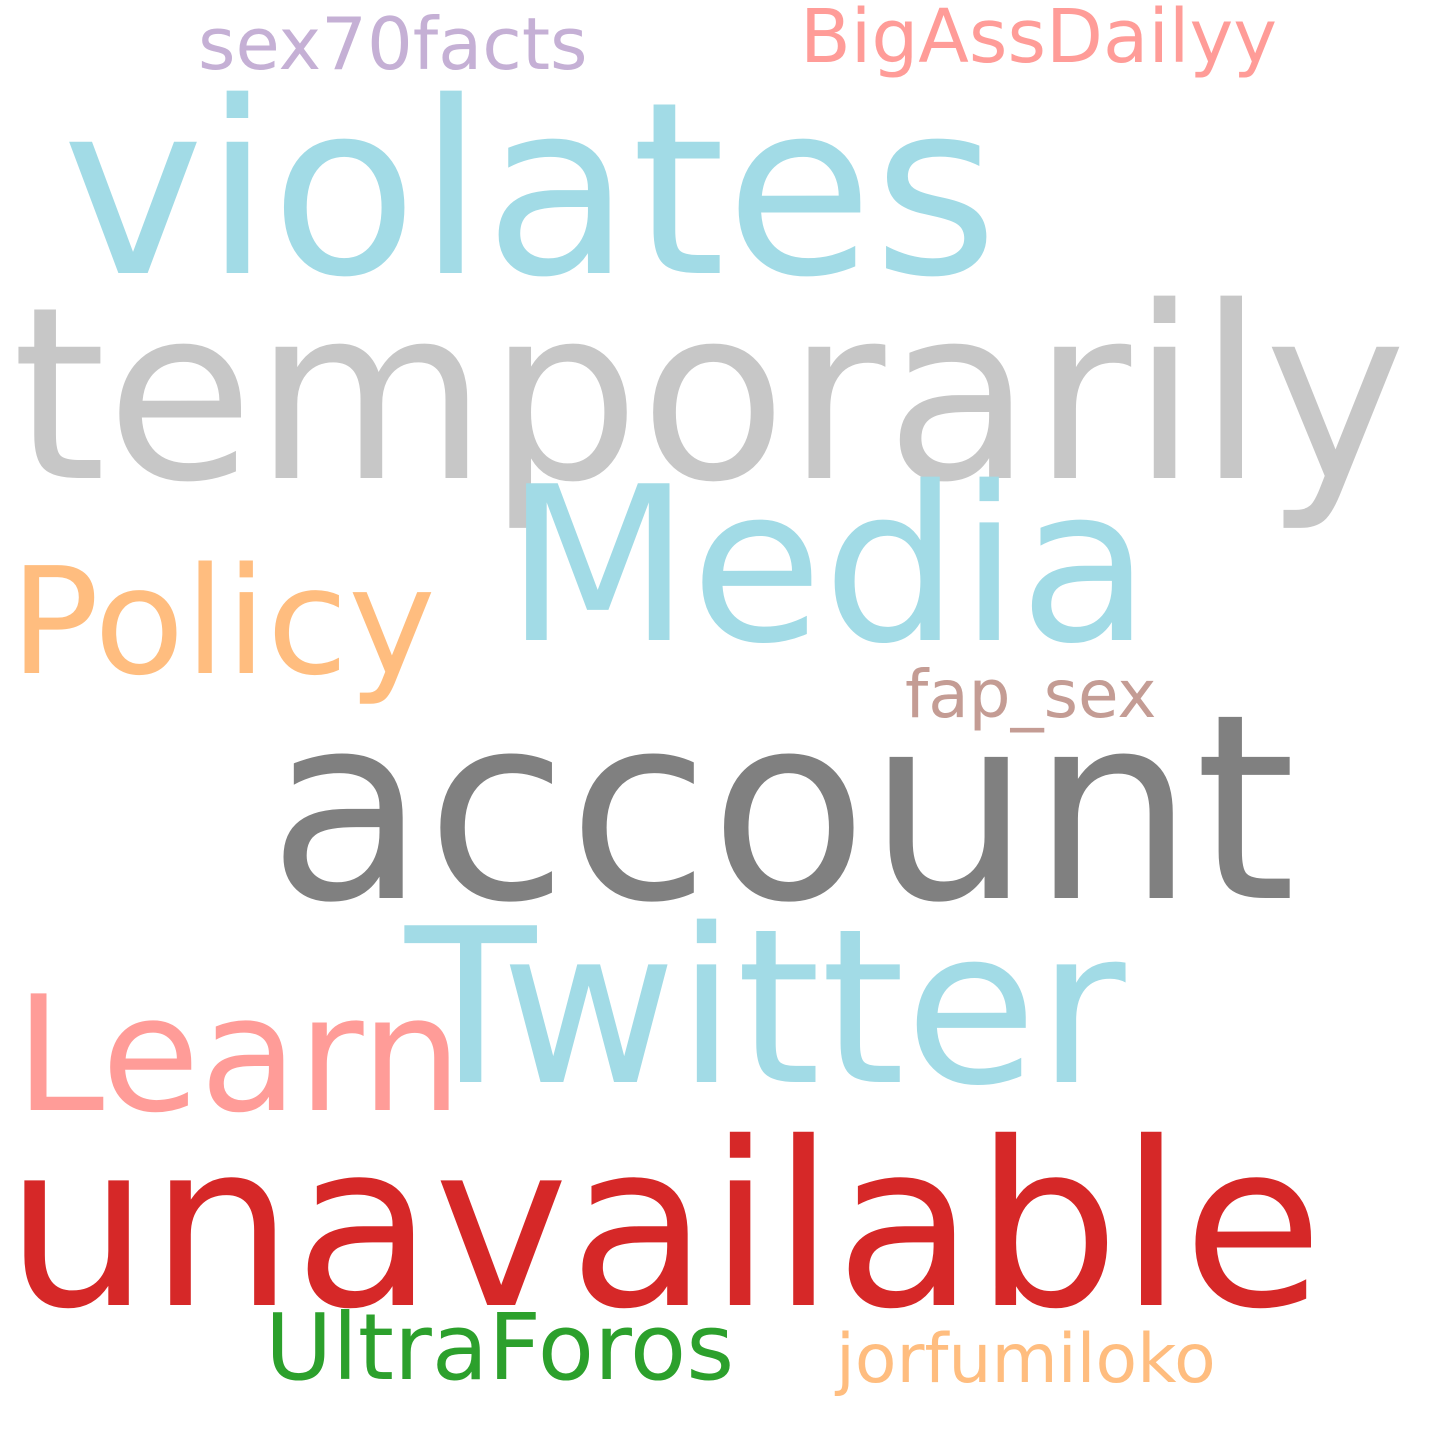 Image resolution: width=1440 pixels, height=1440 pixels. Describe the element at coordinates (239, 1054) in the screenshot. I see `word-learn: Learn` at that location.